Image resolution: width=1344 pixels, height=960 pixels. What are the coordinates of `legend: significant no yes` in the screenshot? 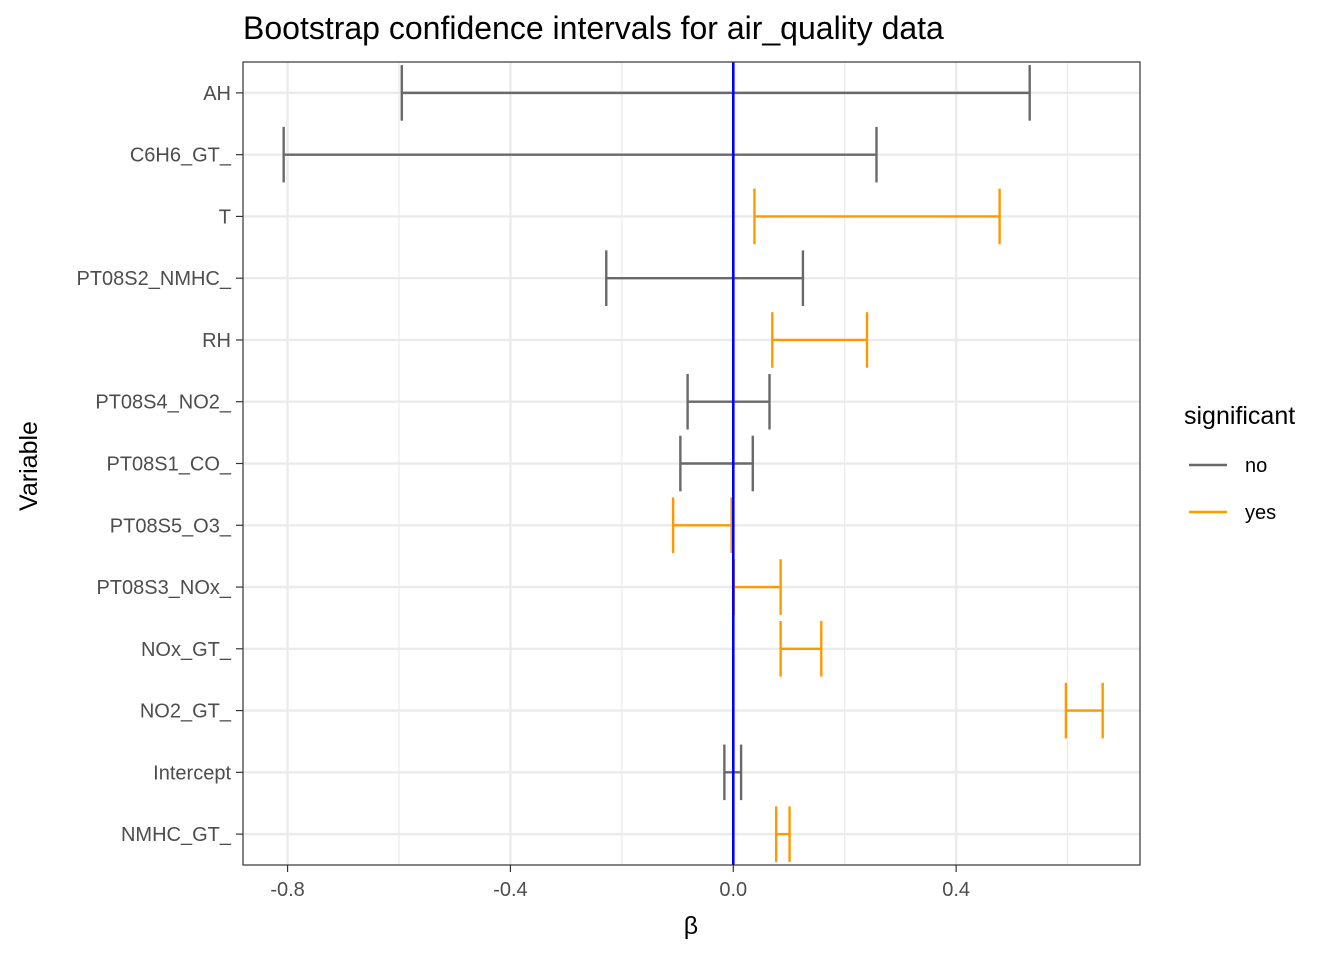 It's located at (1239, 463).